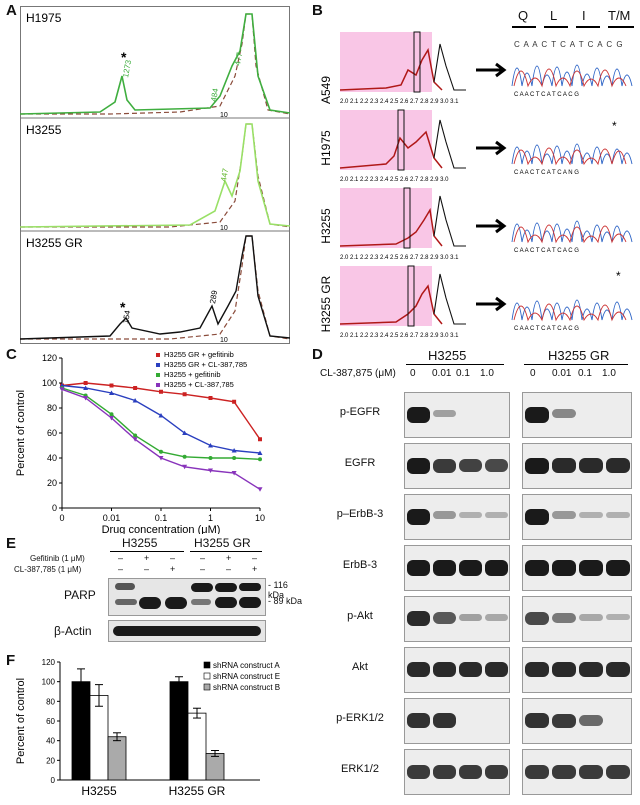 The width and height of the screenshot is (640, 805). Describe the element at coordinates (413, 373) in the screenshot. I see `dose-label: 0` at that location.